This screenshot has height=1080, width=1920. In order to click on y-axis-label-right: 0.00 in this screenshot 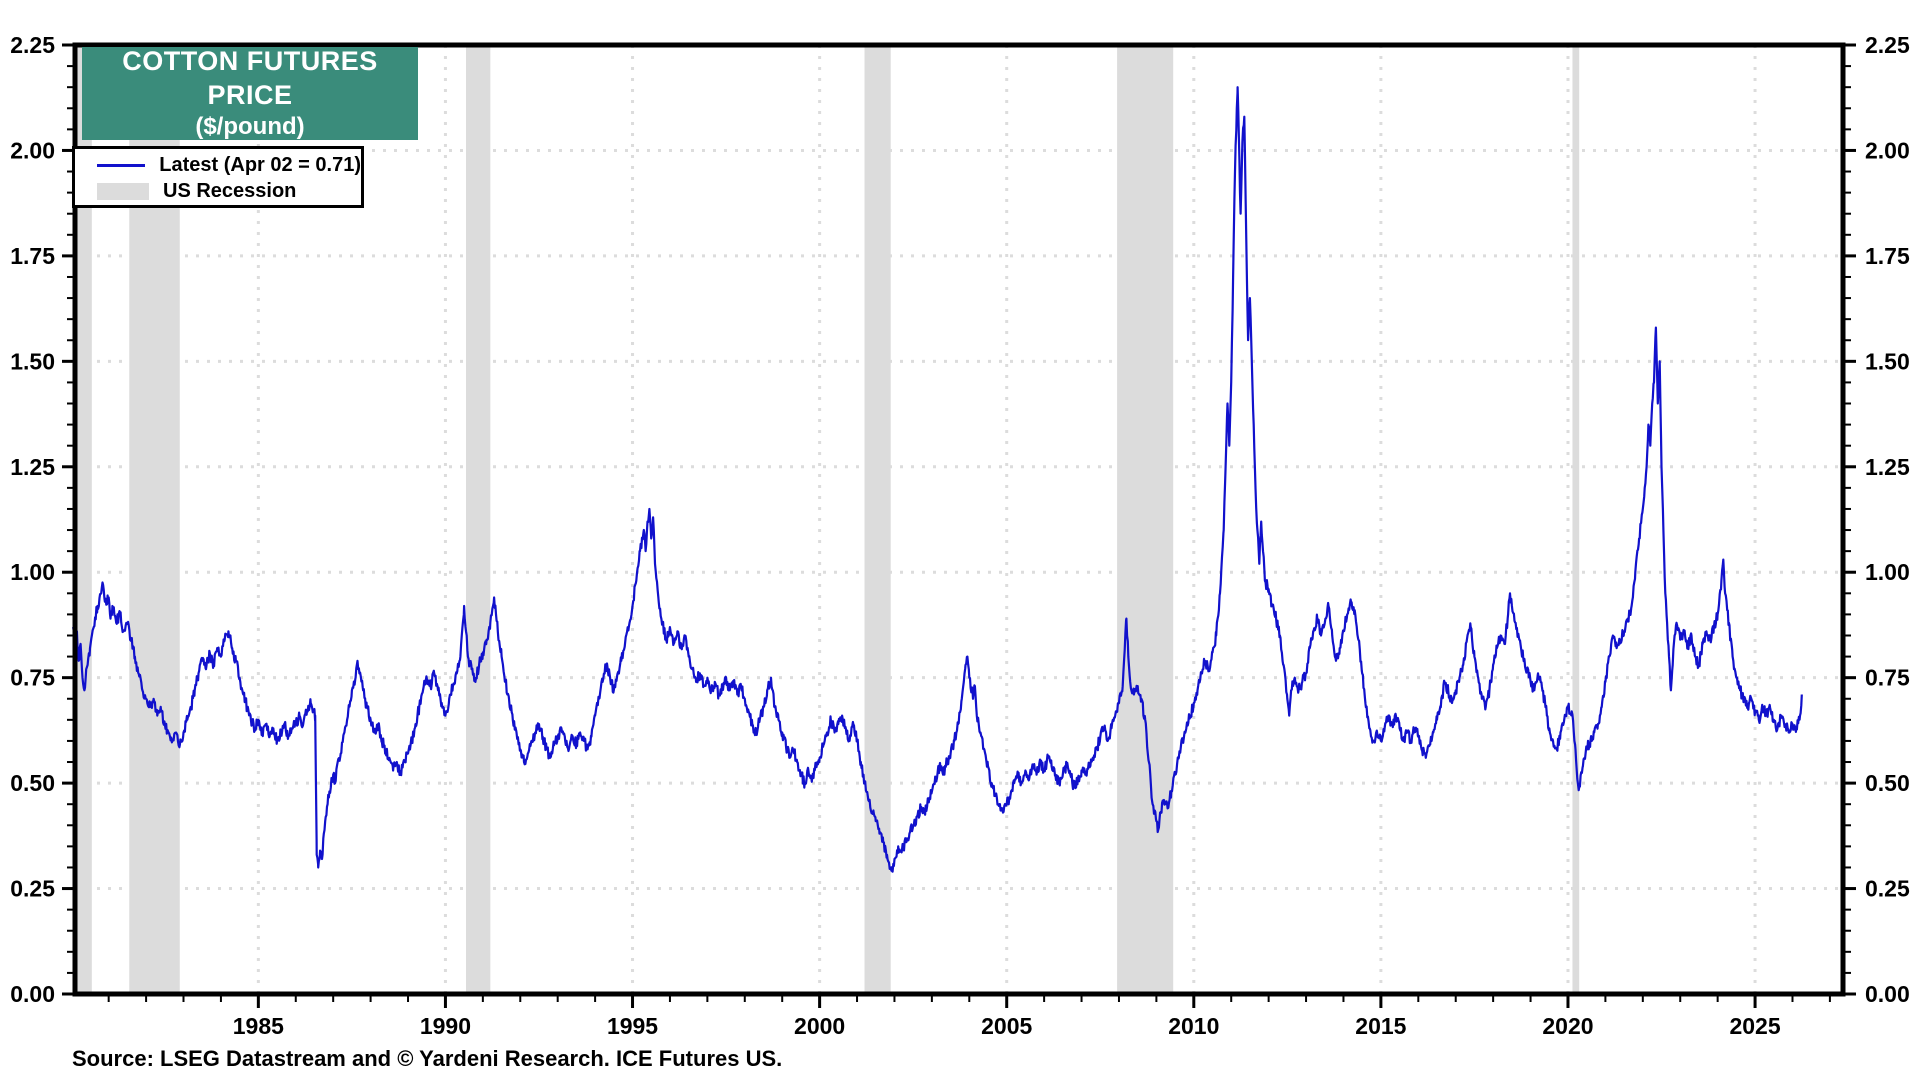, I will do `click(1887, 994)`.